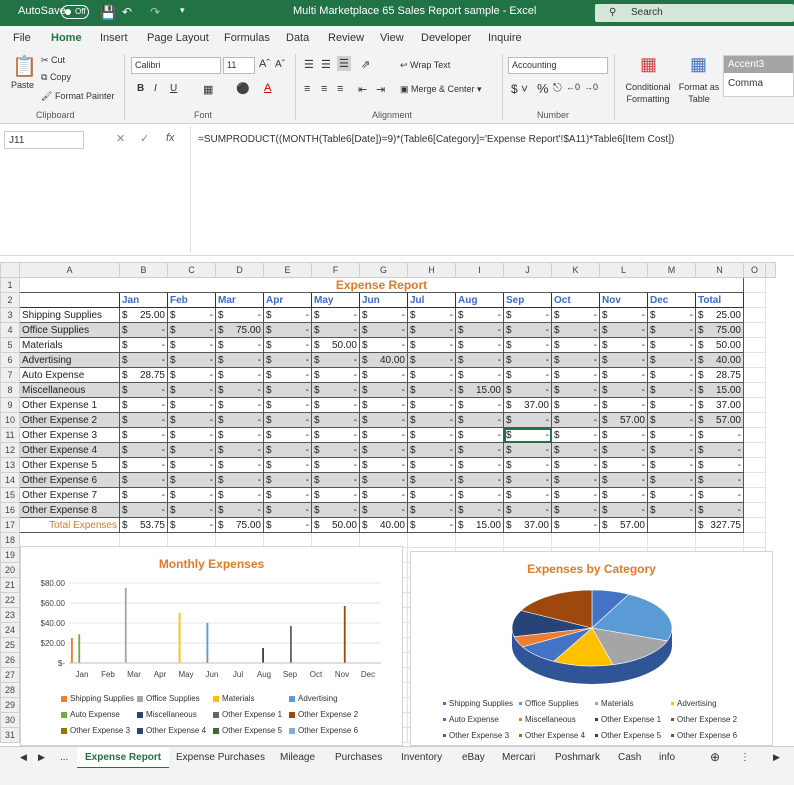  I want to click on category-header-cell, so click(69, 300).